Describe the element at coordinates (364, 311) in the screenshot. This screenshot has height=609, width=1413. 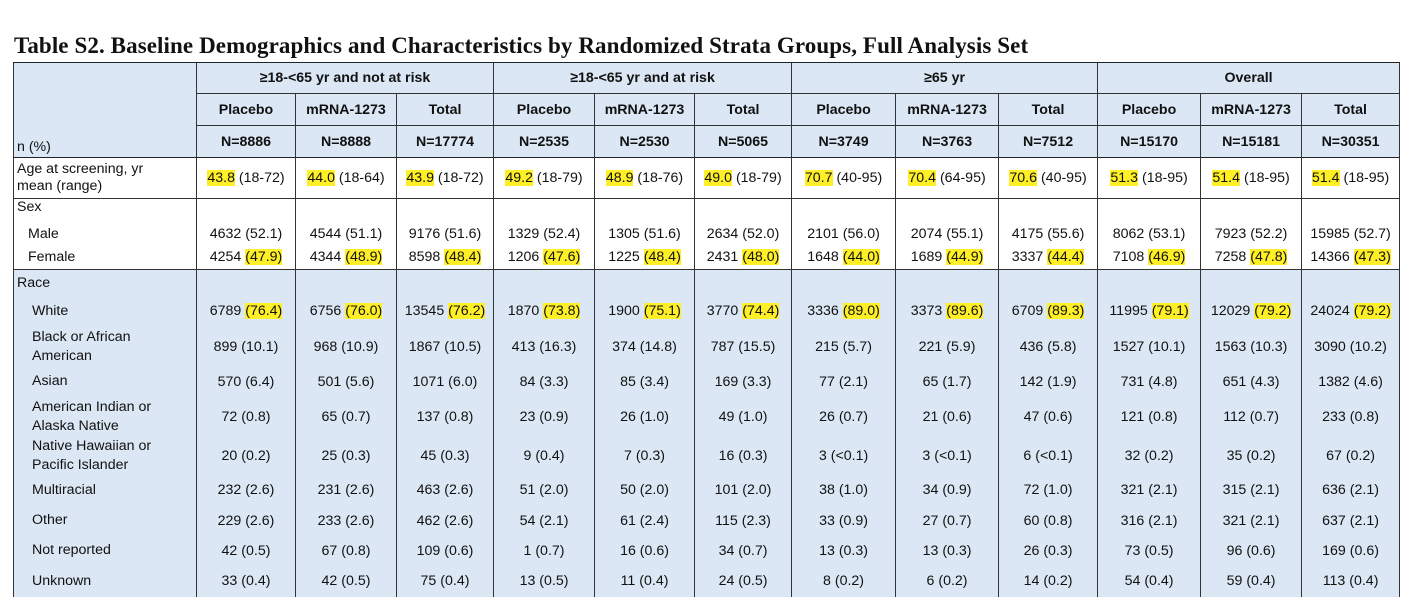
I see `white-percent: (76.0)` at that location.